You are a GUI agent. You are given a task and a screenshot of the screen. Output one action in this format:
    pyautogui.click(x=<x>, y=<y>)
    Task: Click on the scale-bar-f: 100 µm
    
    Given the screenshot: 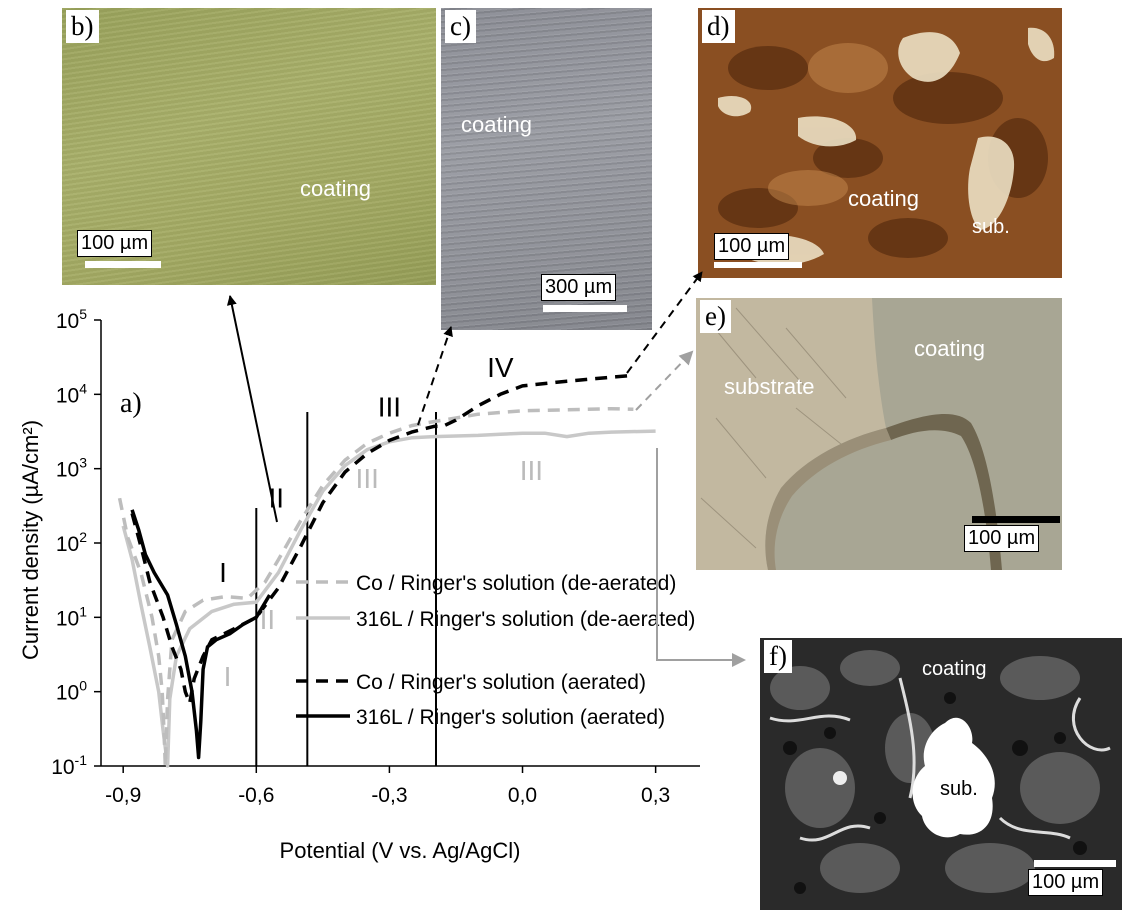 What is the action you would take?
    pyautogui.click(x=1072, y=878)
    